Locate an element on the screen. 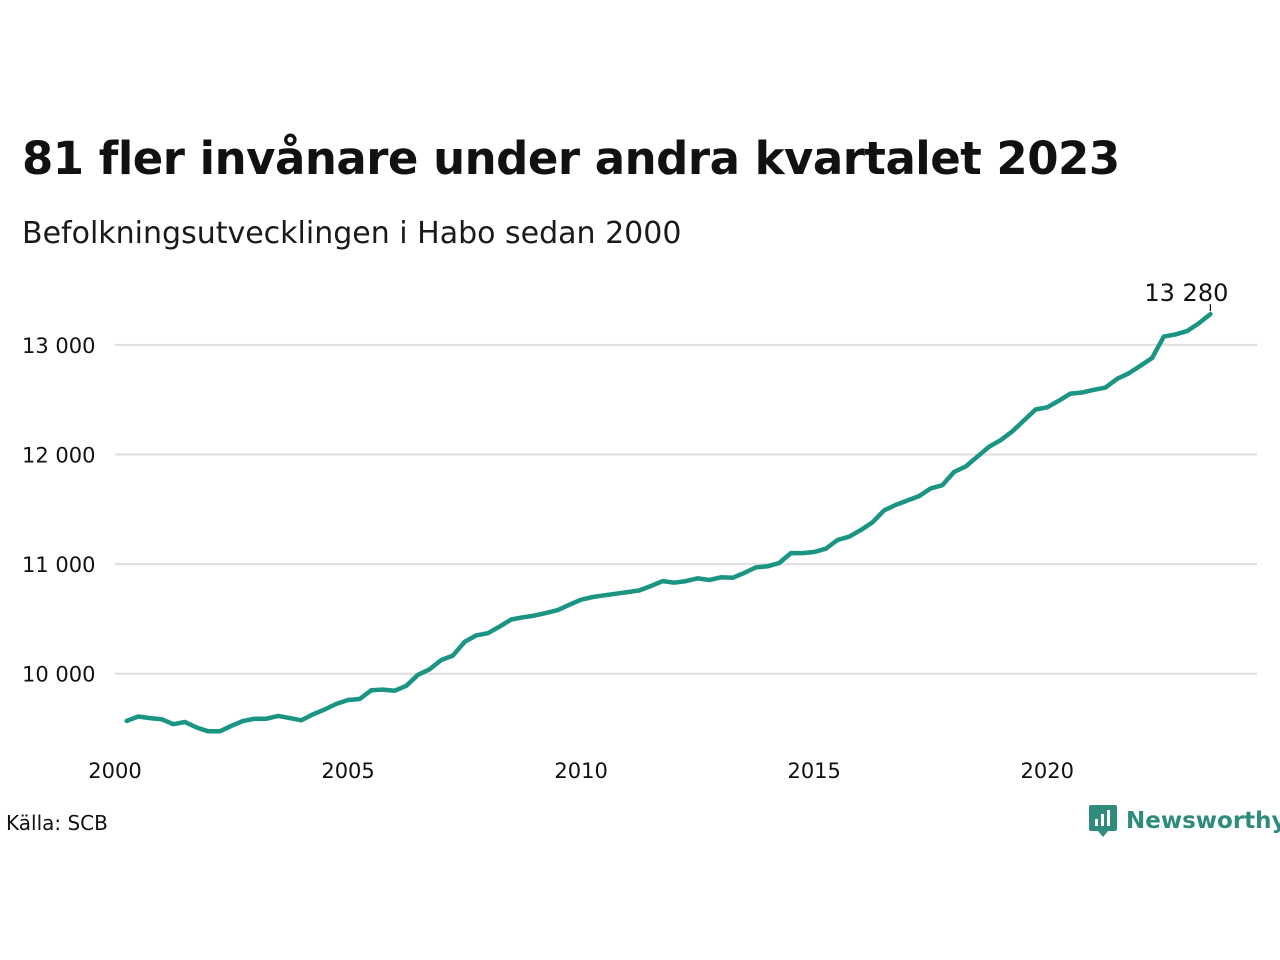  brand-name: Newsworthy is located at coordinates (1203, 821).